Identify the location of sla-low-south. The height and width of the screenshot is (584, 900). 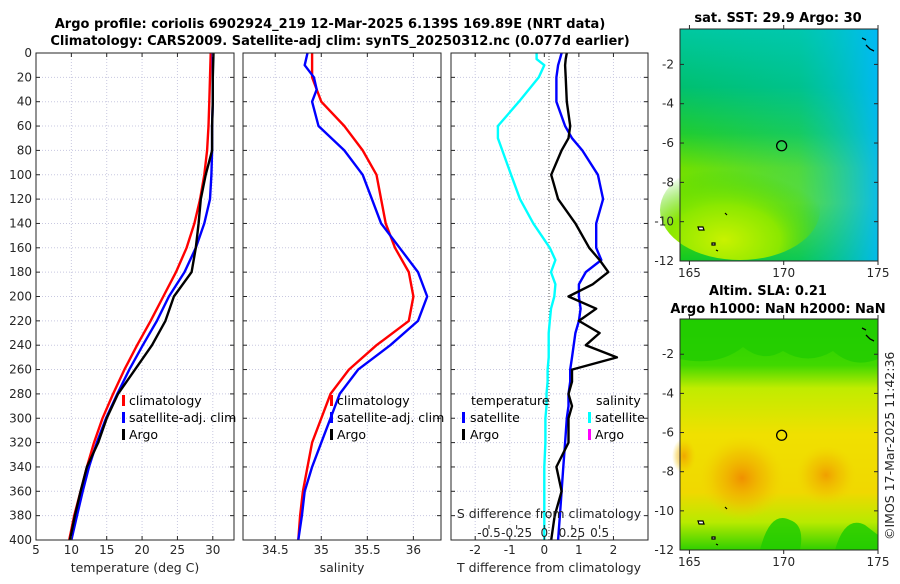
(819, 534).